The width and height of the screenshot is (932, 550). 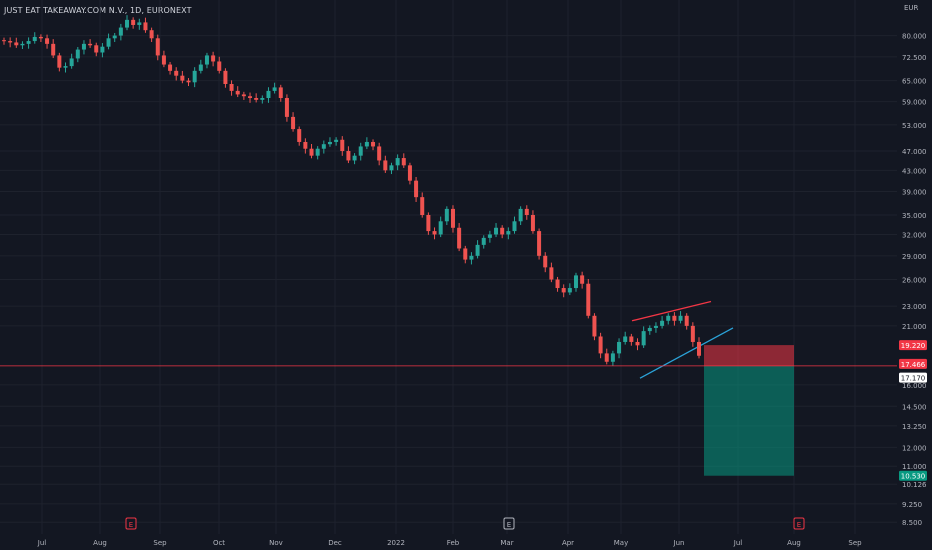 What do you see at coordinates (855, 543) in the screenshot?
I see `x-tick-label: Sep` at bounding box center [855, 543].